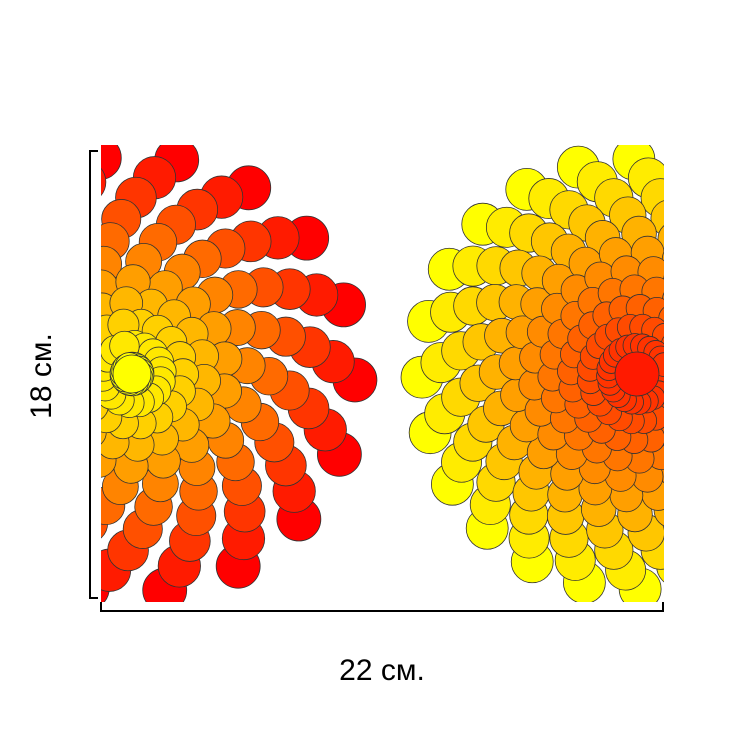 Image resolution: width=750 pixels, height=750 pixels. I want to click on width-dimension-bracket, so click(382, 607).